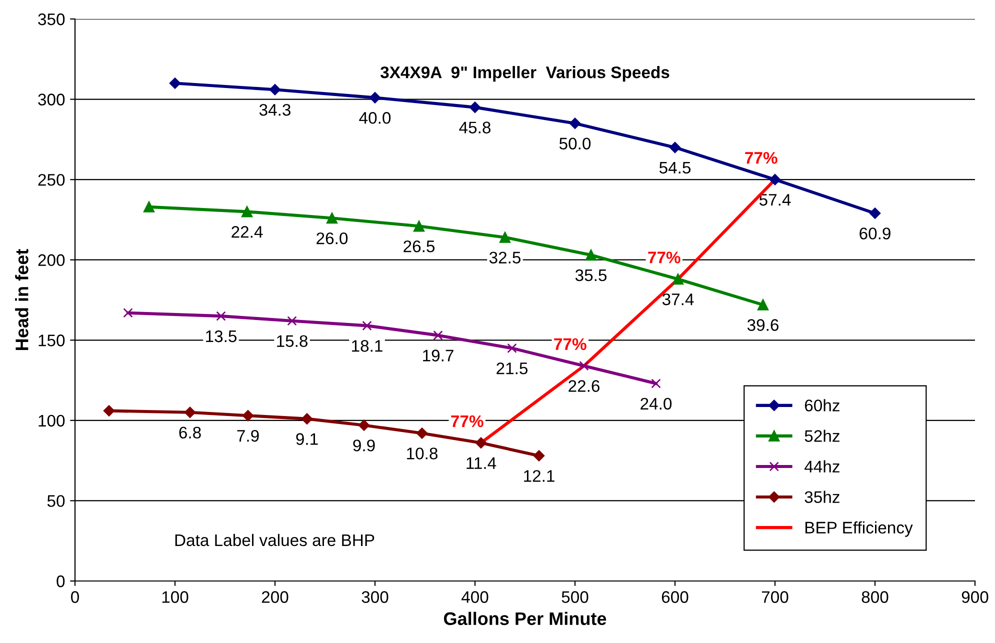  What do you see at coordinates (364, 446) in the screenshot?
I see `annotation: 9.9` at bounding box center [364, 446].